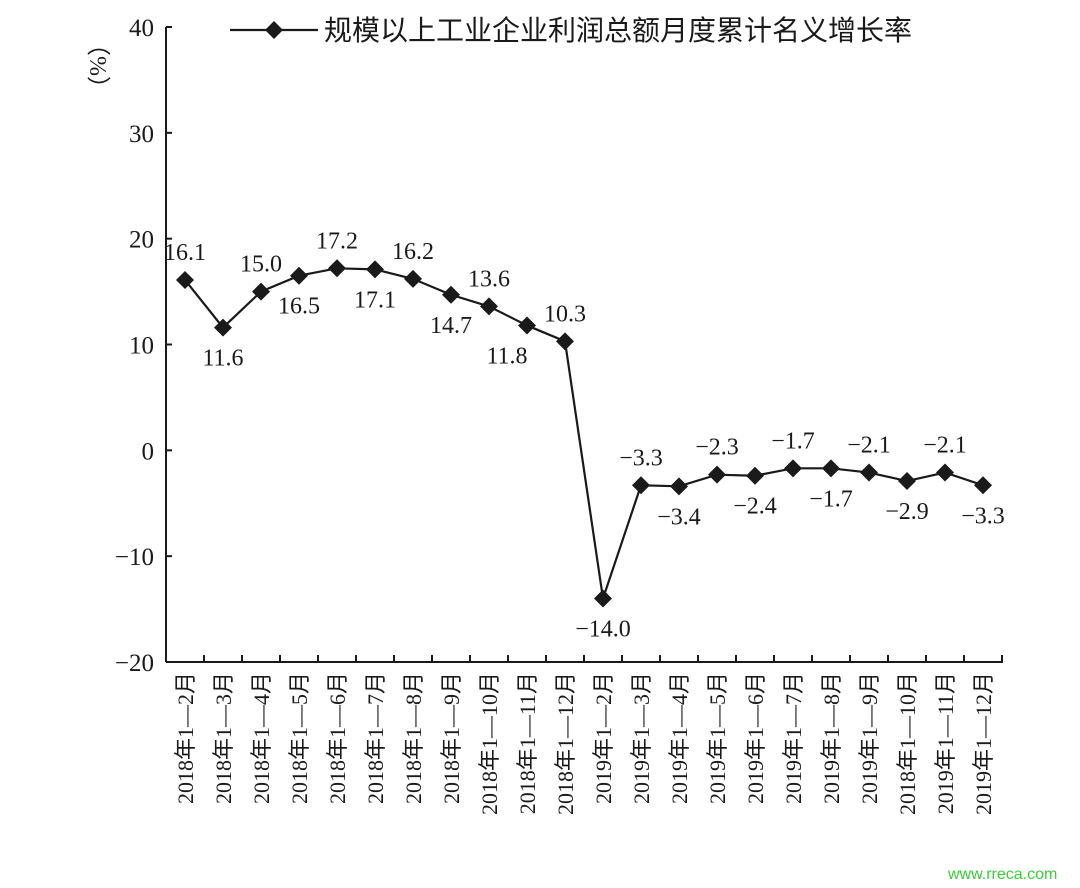  Describe the element at coordinates (983, 743) in the screenshot. I see `x-tick-label: 2019年1—12月` at that location.